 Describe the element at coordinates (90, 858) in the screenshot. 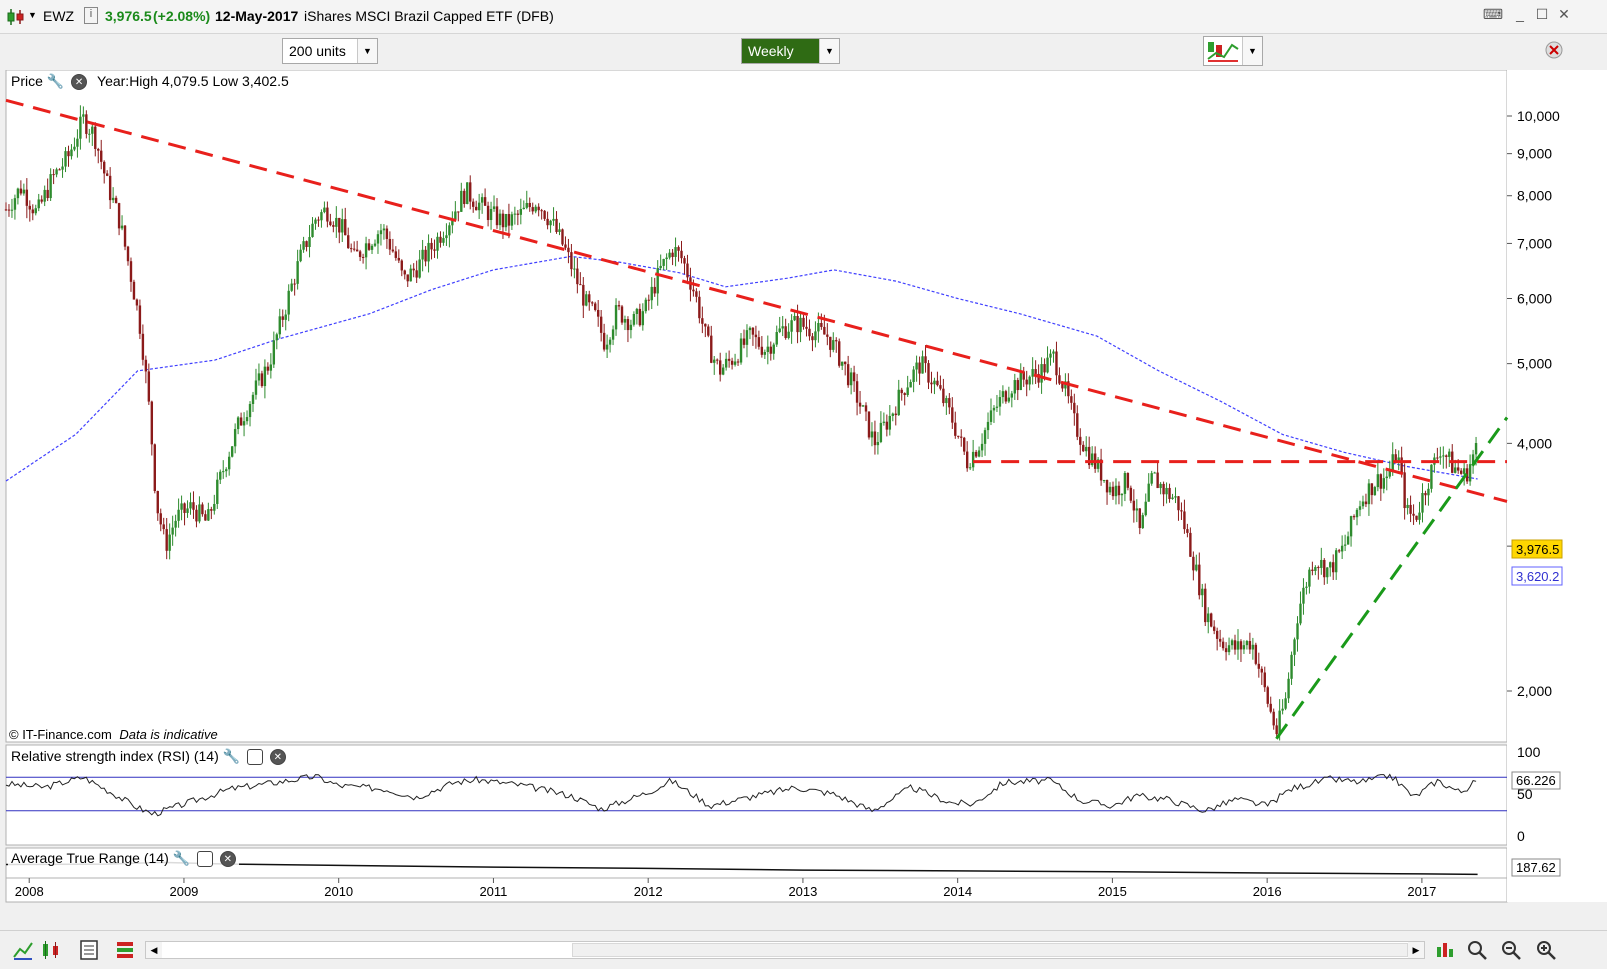

I see `atr-panel-label: Average True Range (14)` at that location.